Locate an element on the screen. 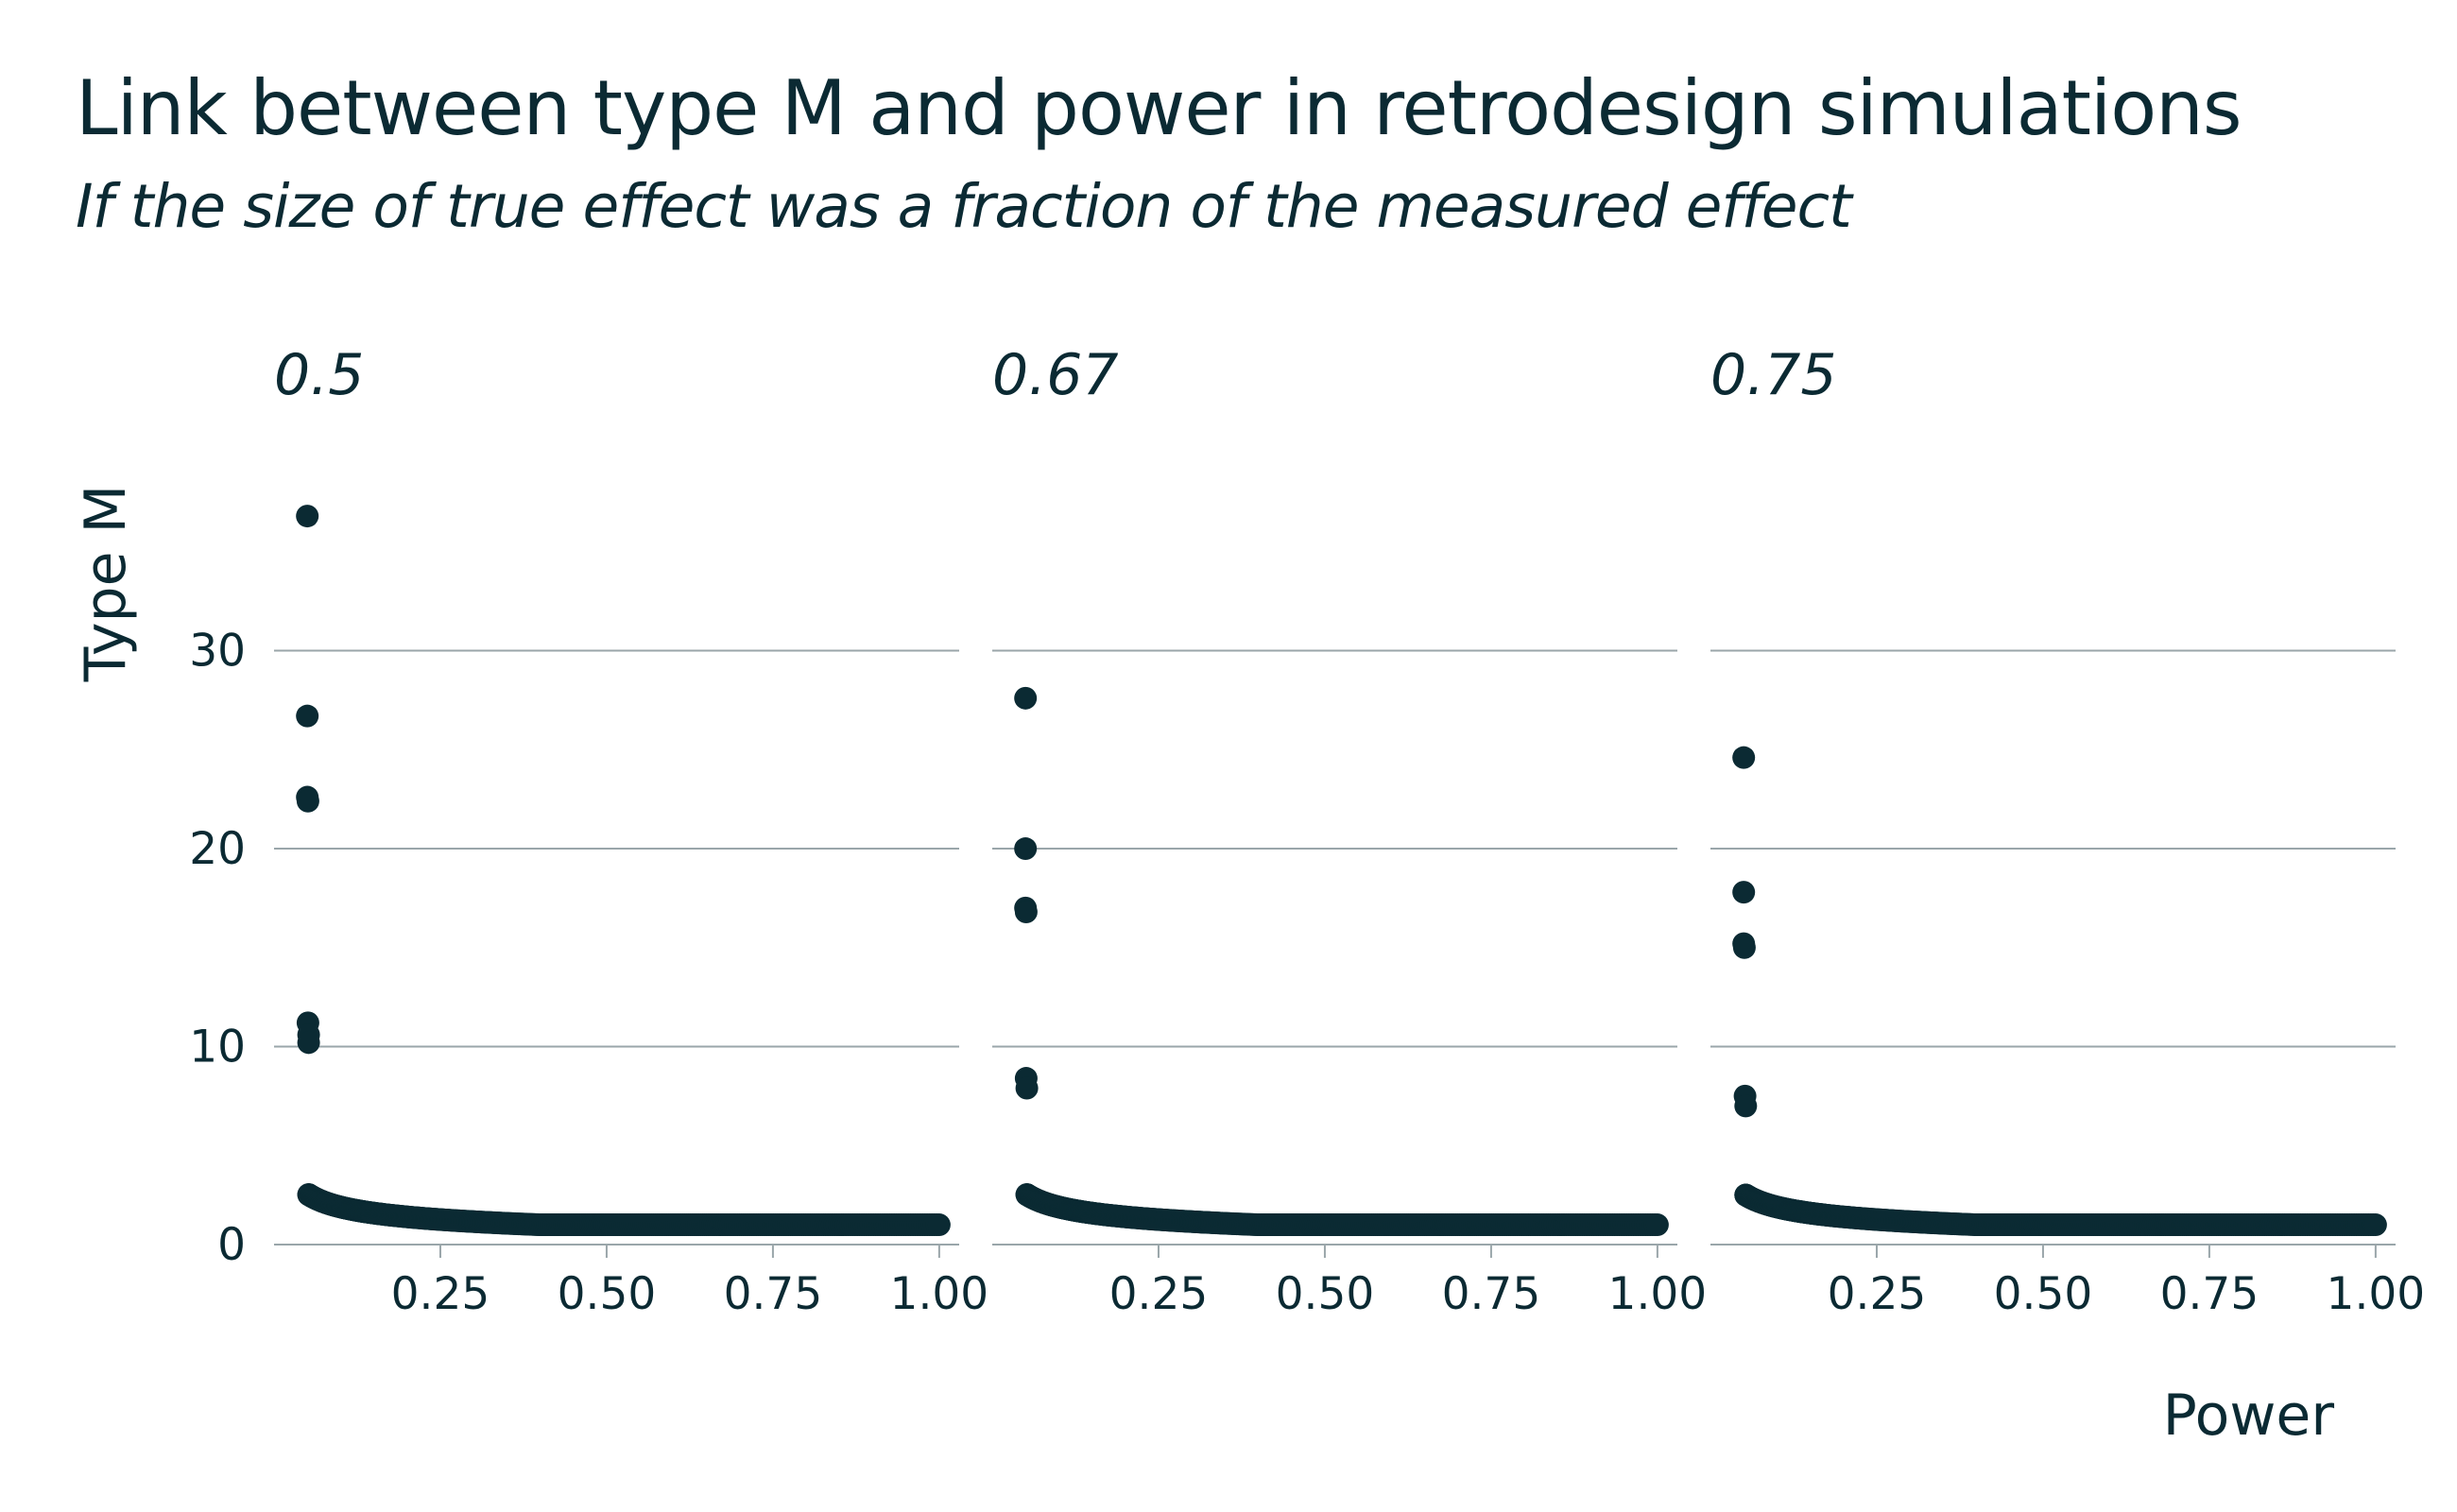  y-tick-label: 10 is located at coordinates (217, 1048).